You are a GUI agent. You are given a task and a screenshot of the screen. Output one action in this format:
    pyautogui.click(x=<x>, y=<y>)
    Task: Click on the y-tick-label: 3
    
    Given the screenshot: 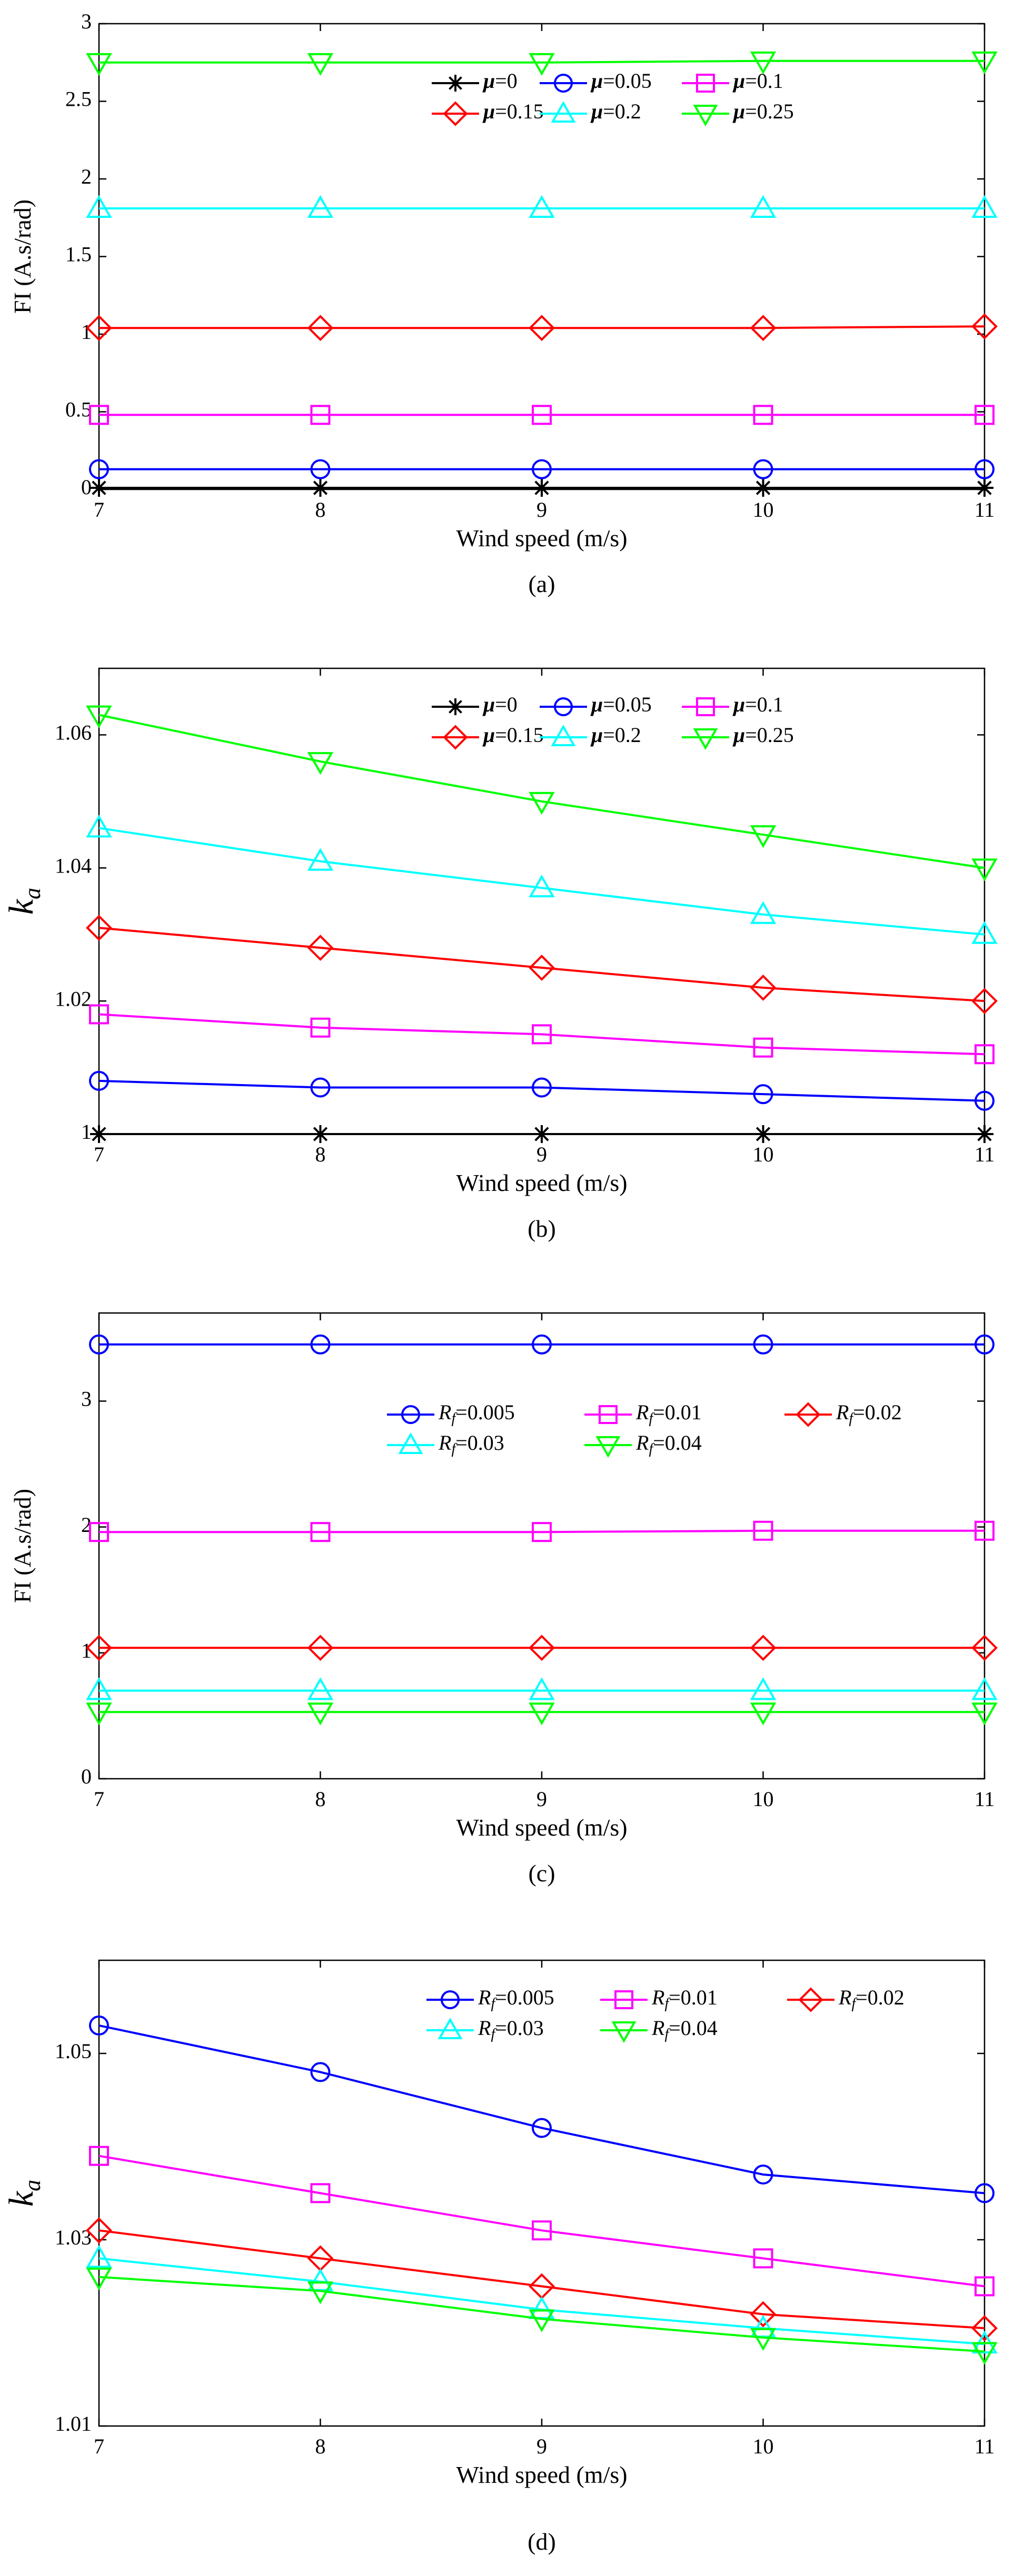 What is the action you would take?
    pyautogui.click(x=86, y=21)
    